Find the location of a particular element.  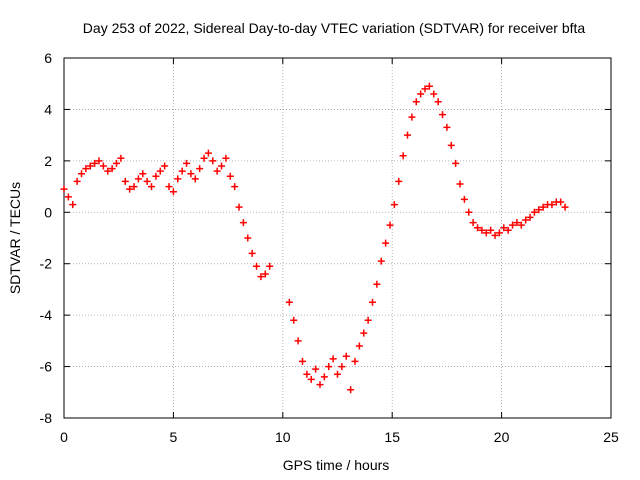

y-tick-labels: -8 -6 -4 -2 0 2 4 6 is located at coordinates (46, 238).